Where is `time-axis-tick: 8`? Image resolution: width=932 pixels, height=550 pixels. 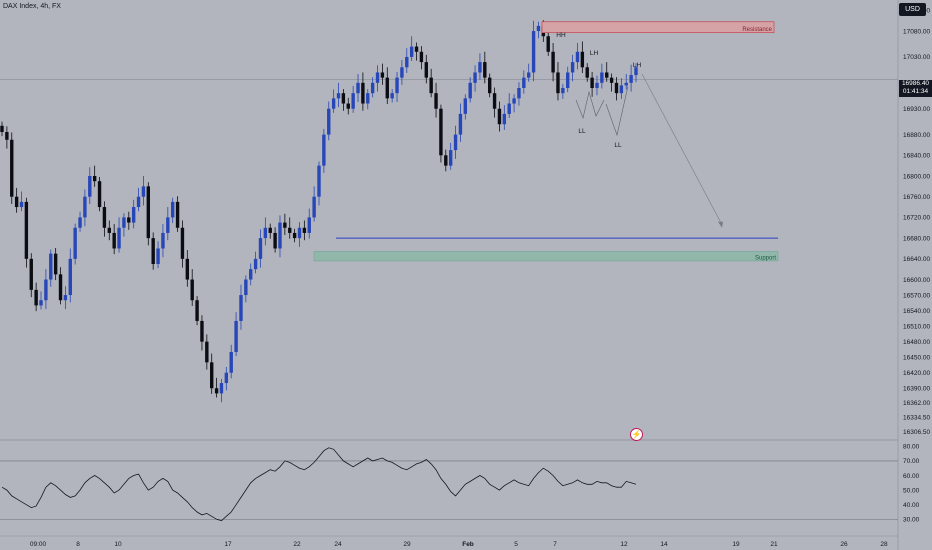
time-axis-tick: 8 is located at coordinates (78, 544).